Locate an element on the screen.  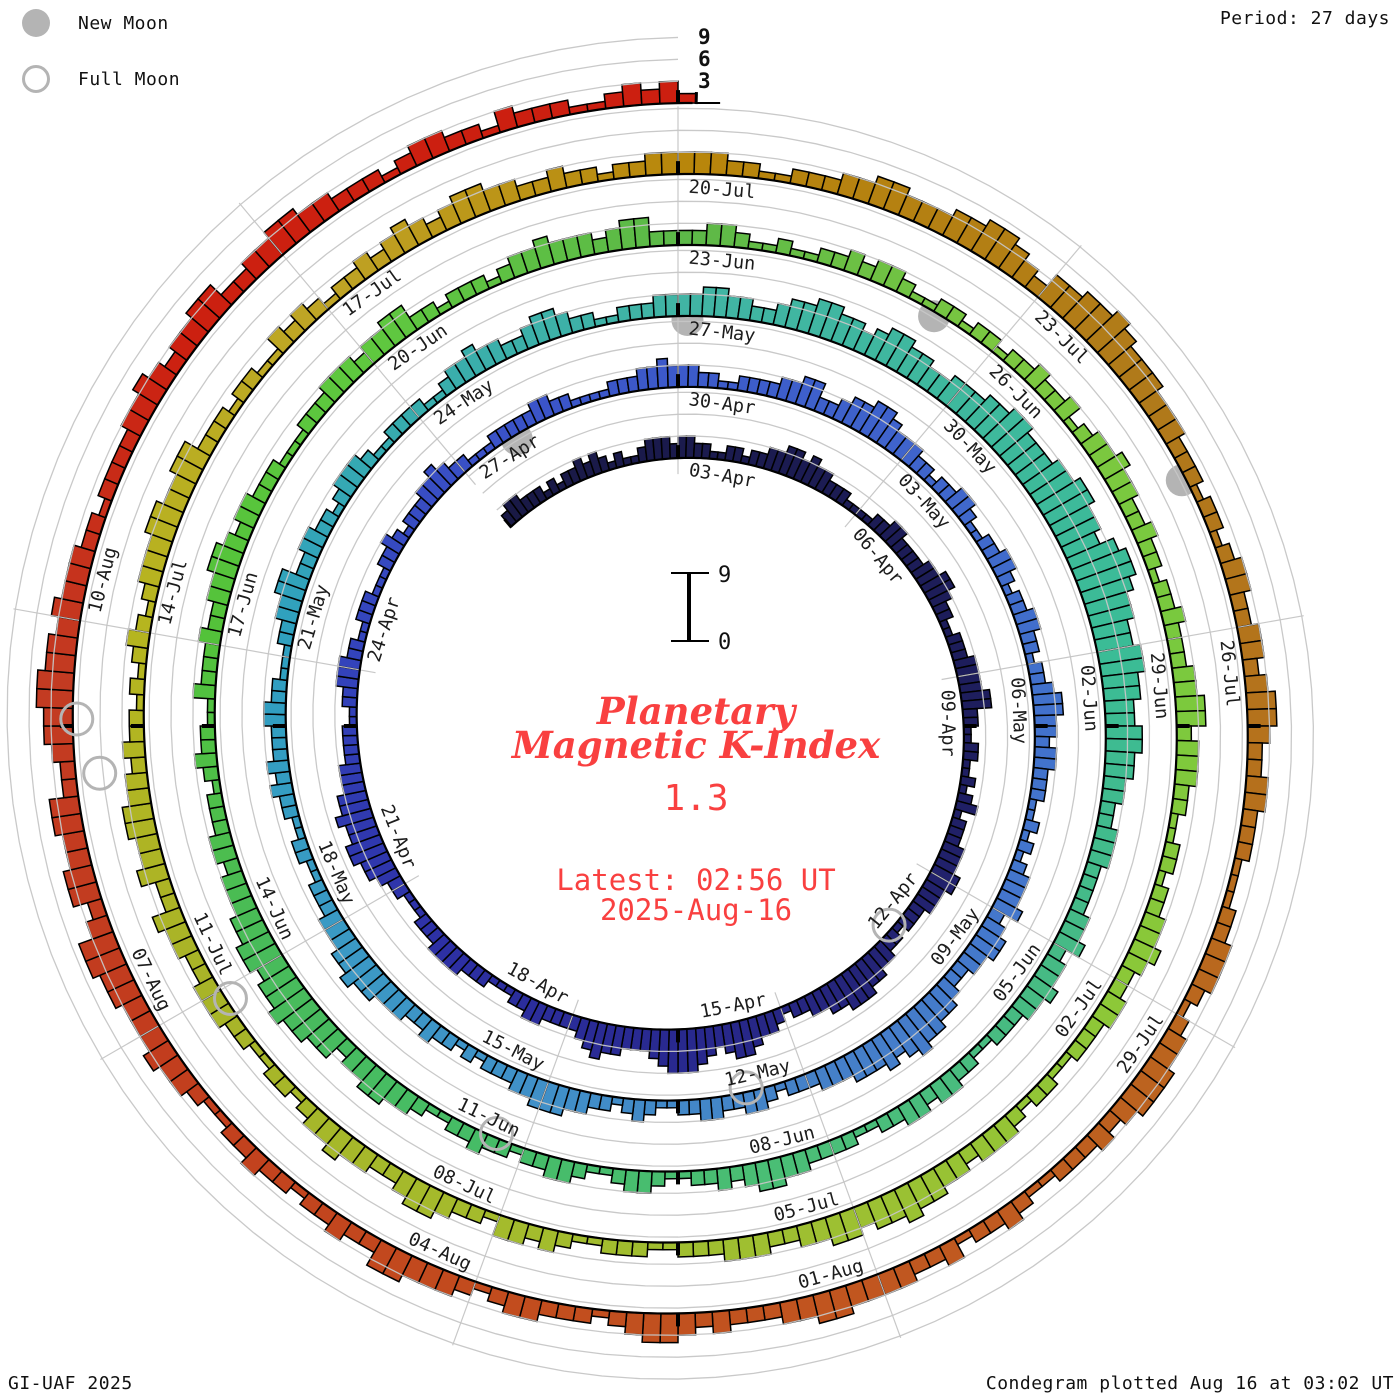
outer-tick-6: 6 is located at coordinates (704, 59).